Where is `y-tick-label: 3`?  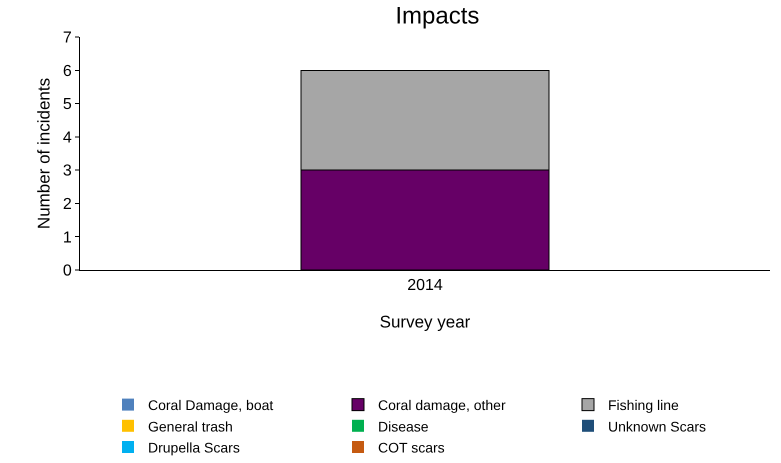
y-tick-label: 3 is located at coordinates (67, 171).